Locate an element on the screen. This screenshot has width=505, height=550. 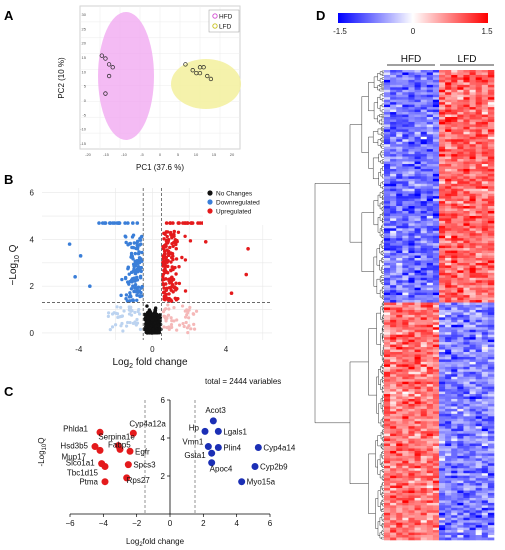
volcano-point-up is located at coordinates (183, 223).